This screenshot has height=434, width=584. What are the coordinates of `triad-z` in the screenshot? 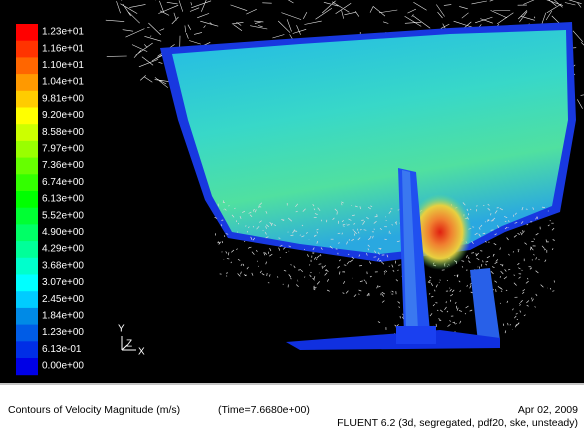 It's located at (124, 347).